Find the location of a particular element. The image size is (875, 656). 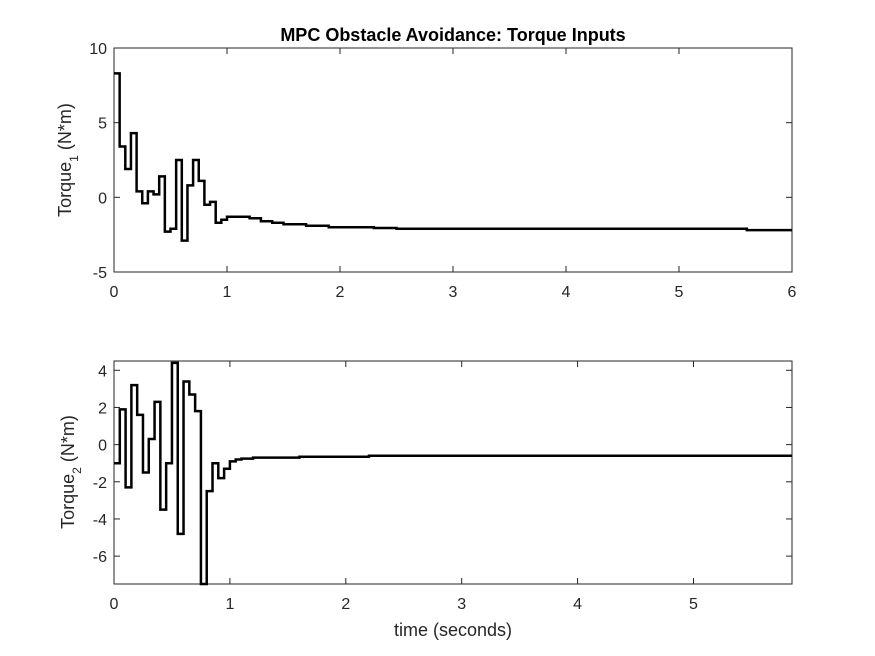

y-axis-label: Torque1 (N*m) is located at coordinates (68, 160).